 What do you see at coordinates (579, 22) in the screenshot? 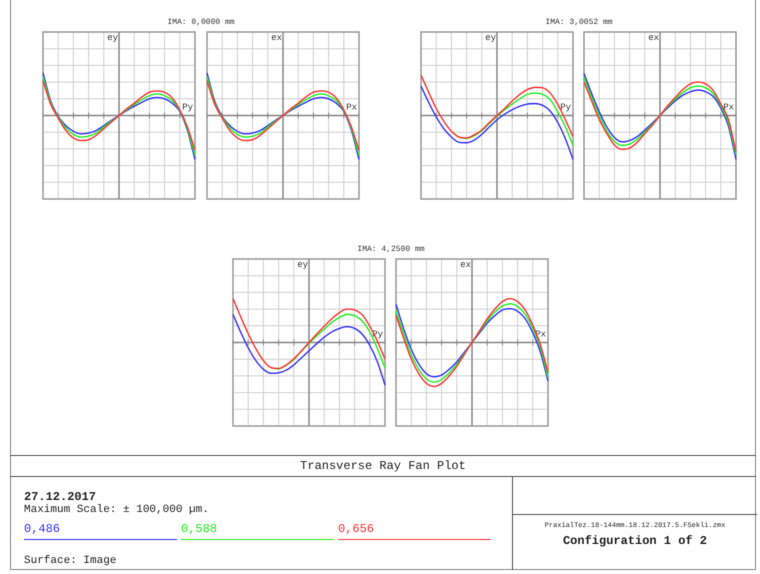
I see `chart-title: IMA: 3,0052 mm` at bounding box center [579, 22].